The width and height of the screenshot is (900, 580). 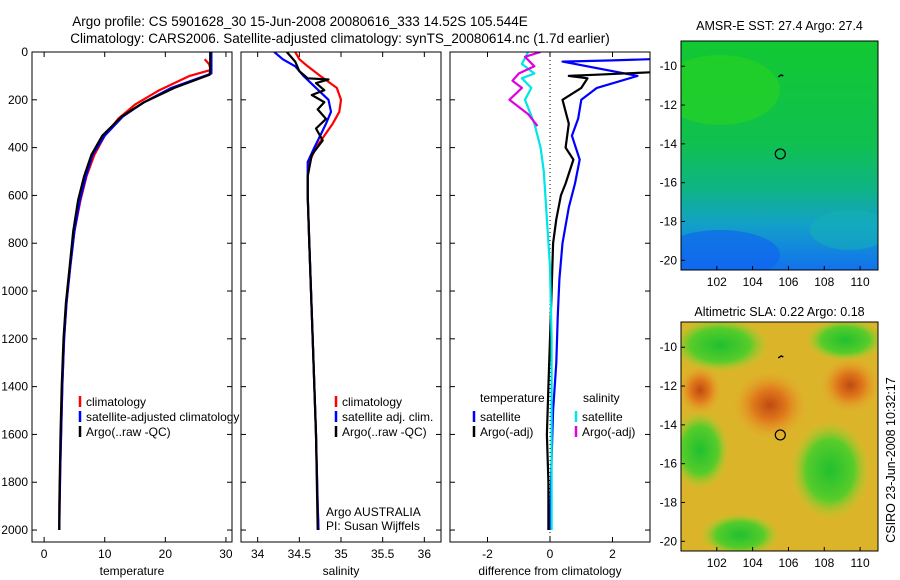 What do you see at coordinates (341, 554) in the screenshot?
I see `x-tick-label: 35` at bounding box center [341, 554].